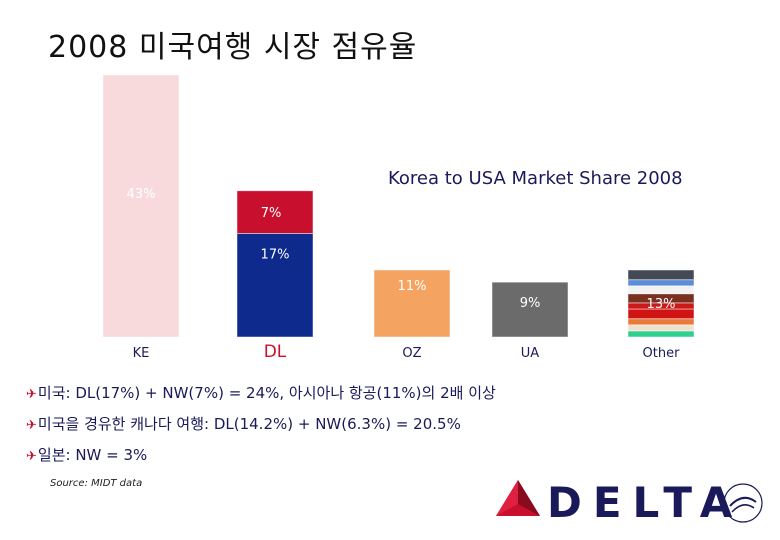 The image size is (780, 540). Describe the element at coordinates (662, 353) in the screenshot. I see `category-label-other: Other` at that location.